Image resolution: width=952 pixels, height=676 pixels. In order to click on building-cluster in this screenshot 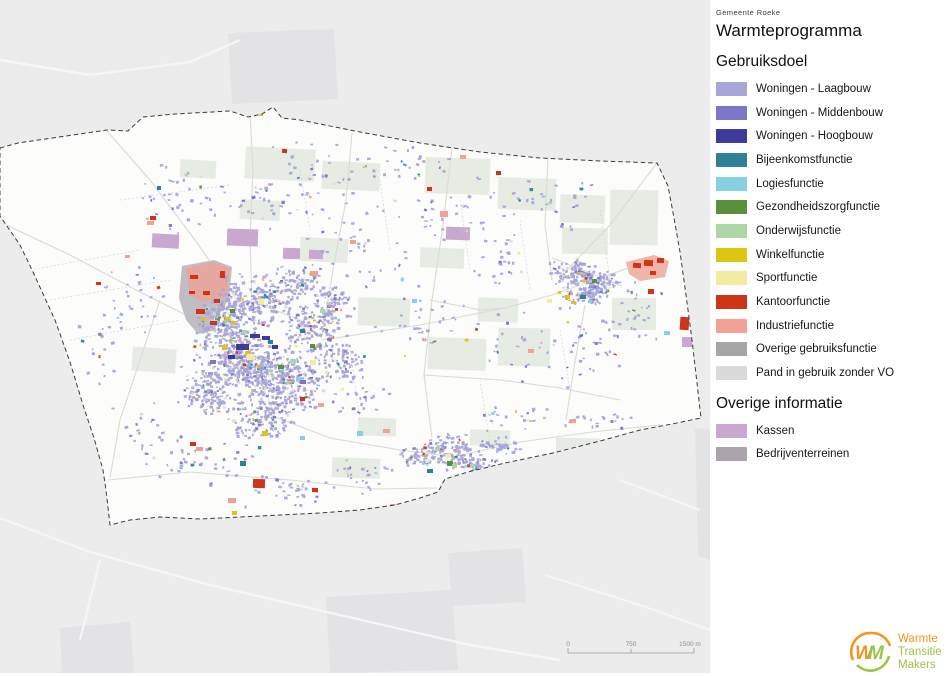, I will do `click(342, 363)`.